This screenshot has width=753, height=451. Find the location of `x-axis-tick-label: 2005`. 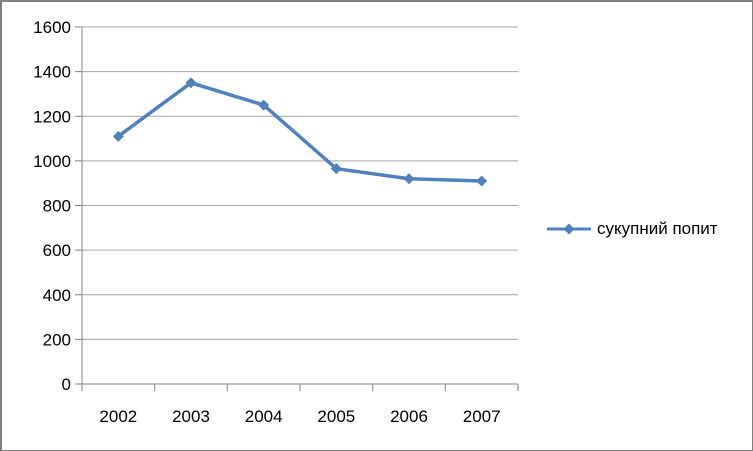

x-axis-tick-label: 2005 is located at coordinates (336, 416).